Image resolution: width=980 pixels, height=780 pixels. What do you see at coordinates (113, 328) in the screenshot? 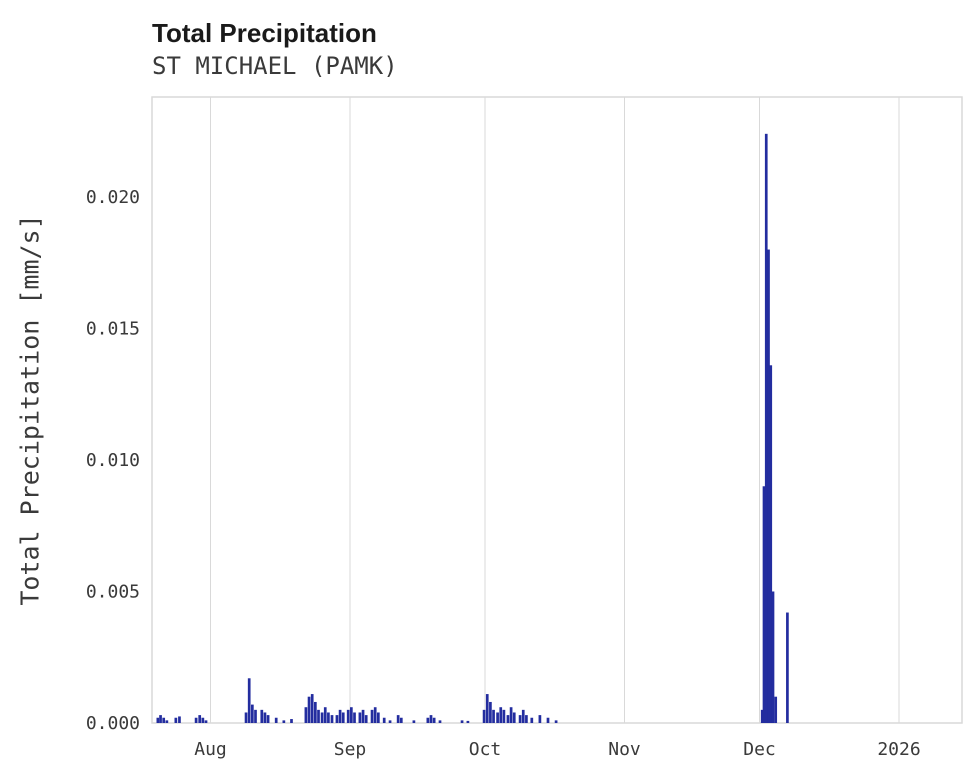
I see `y-tick-label: 0.015` at bounding box center [113, 328].